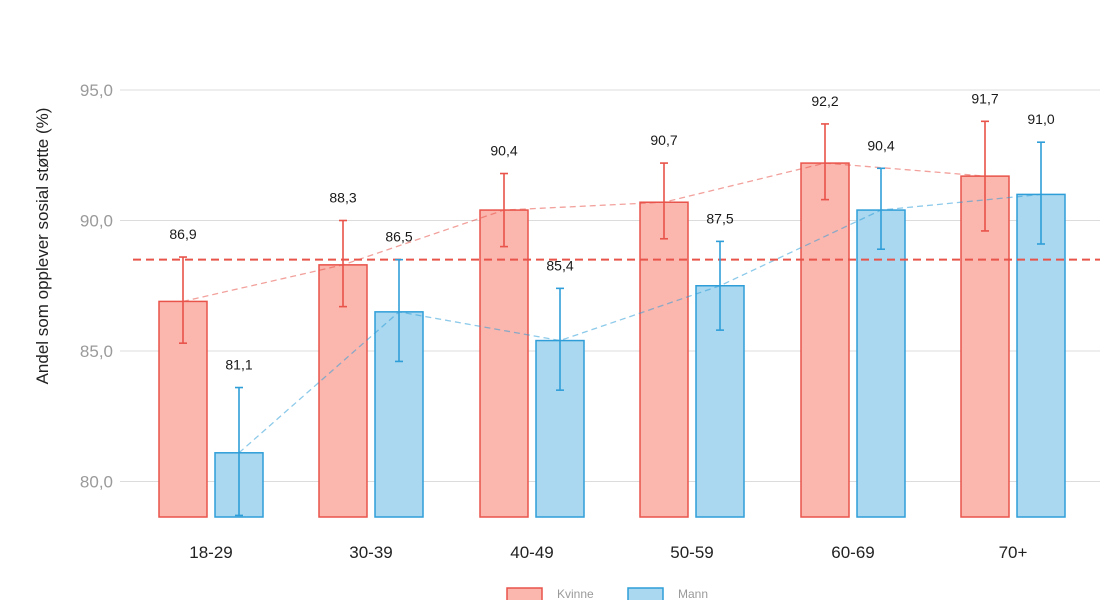 The image size is (1109, 600). Describe the element at coordinates (42, 246) in the screenshot. I see `y-axis-label: Andel som opplever sosial støtte (%)` at that location.